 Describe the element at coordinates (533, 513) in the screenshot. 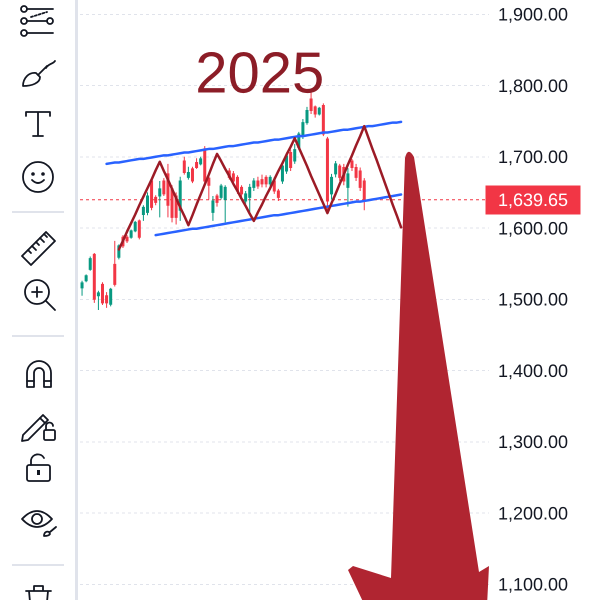

I see `y-tick-label: 1,200.00` at that location.